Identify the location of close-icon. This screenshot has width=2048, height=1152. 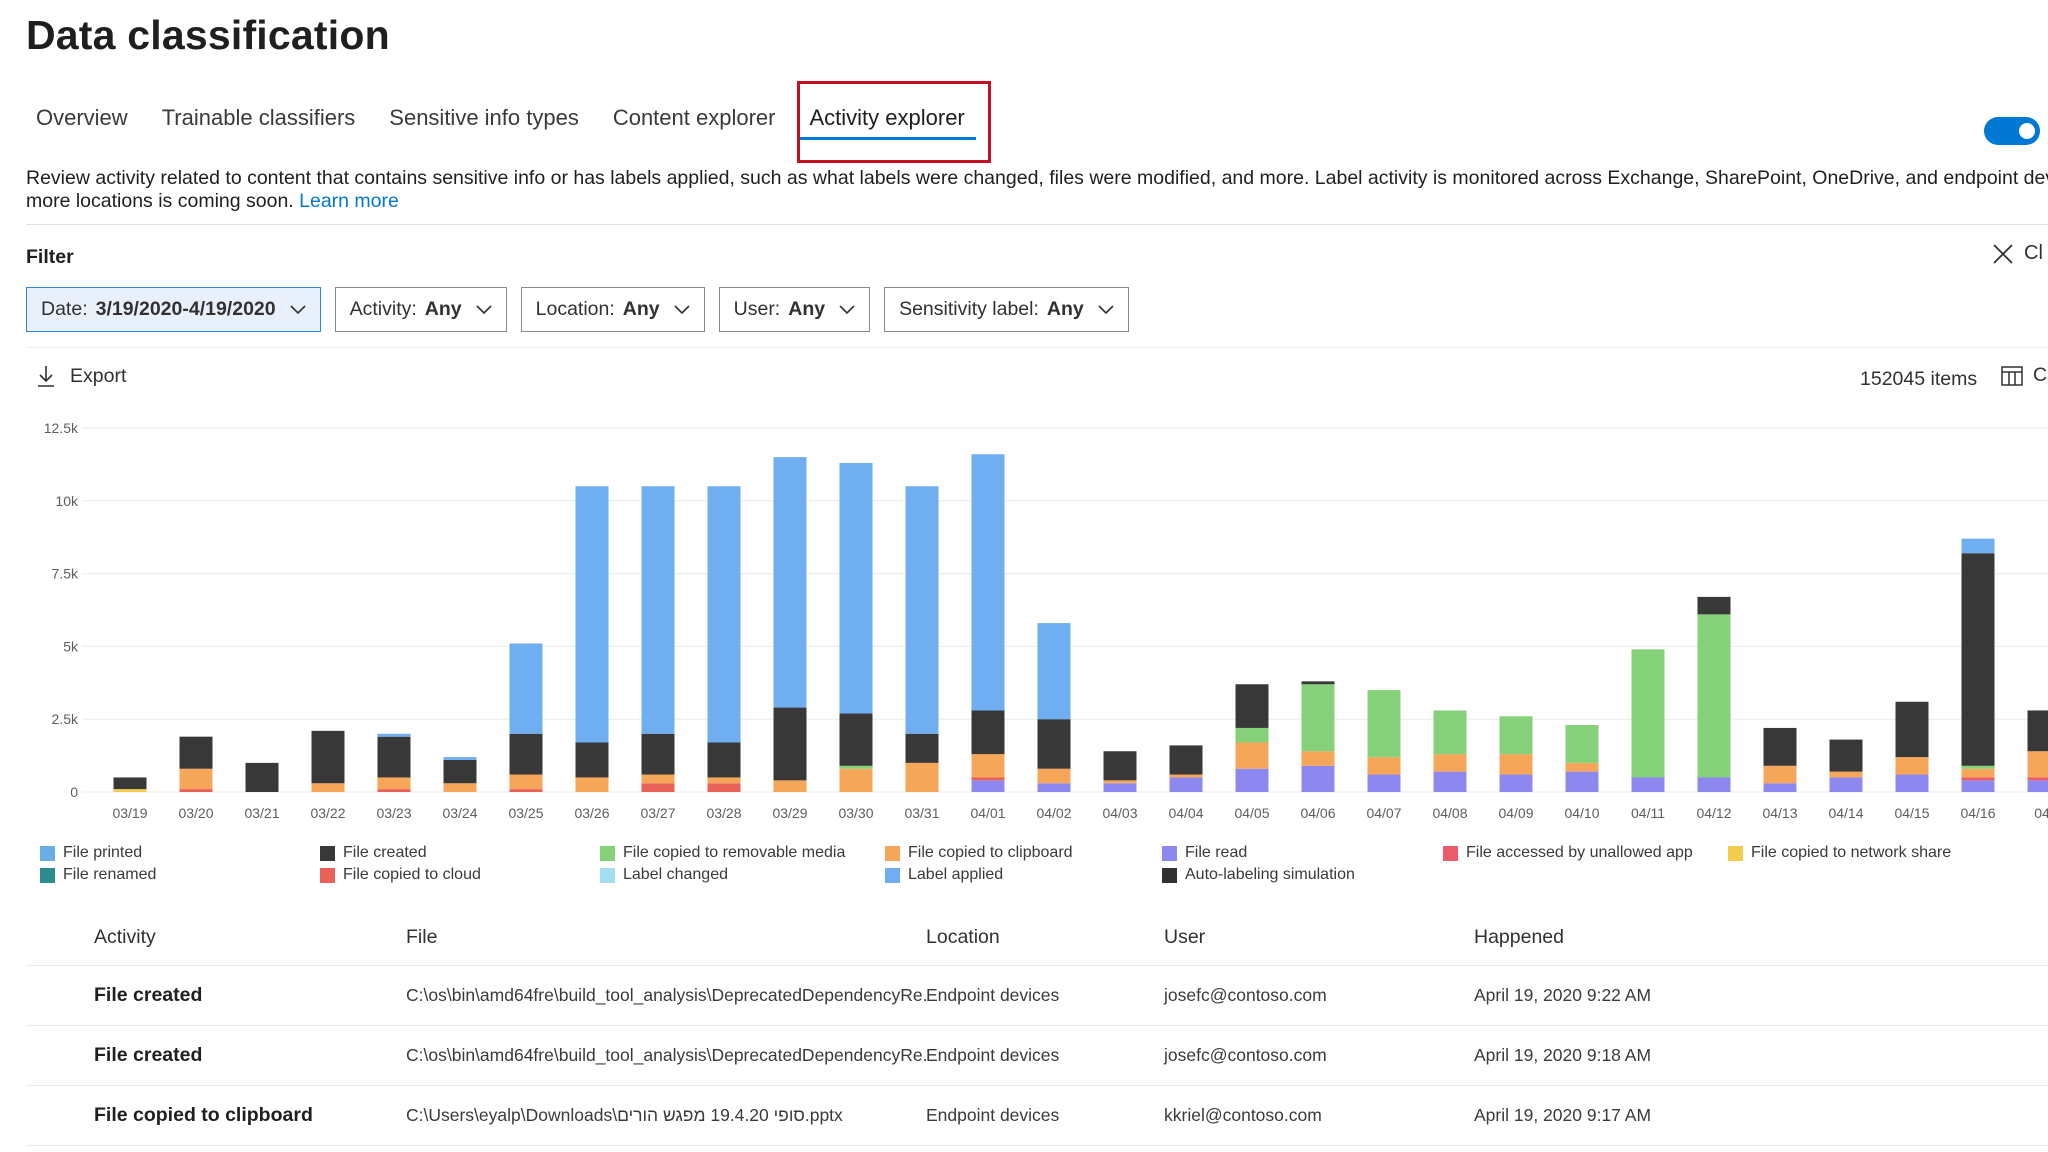
(2003, 253).